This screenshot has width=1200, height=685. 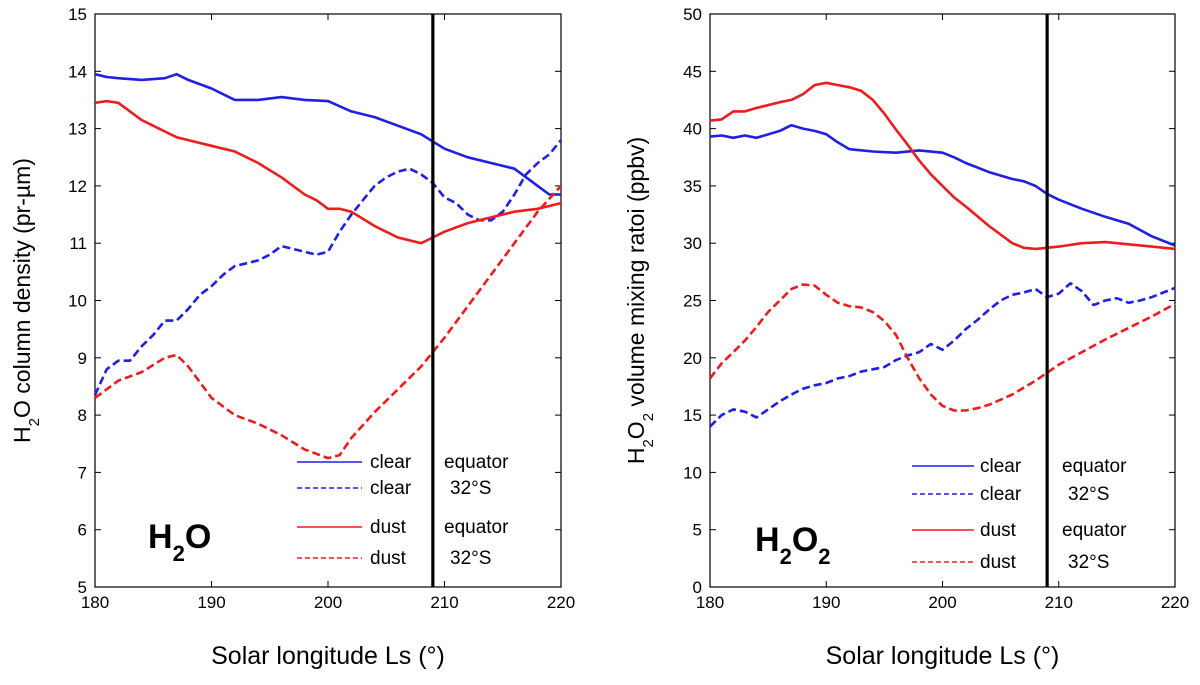 What do you see at coordinates (77, 129) in the screenshot?
I see `y-tick-label: 13` at bounding box center [77, 129].